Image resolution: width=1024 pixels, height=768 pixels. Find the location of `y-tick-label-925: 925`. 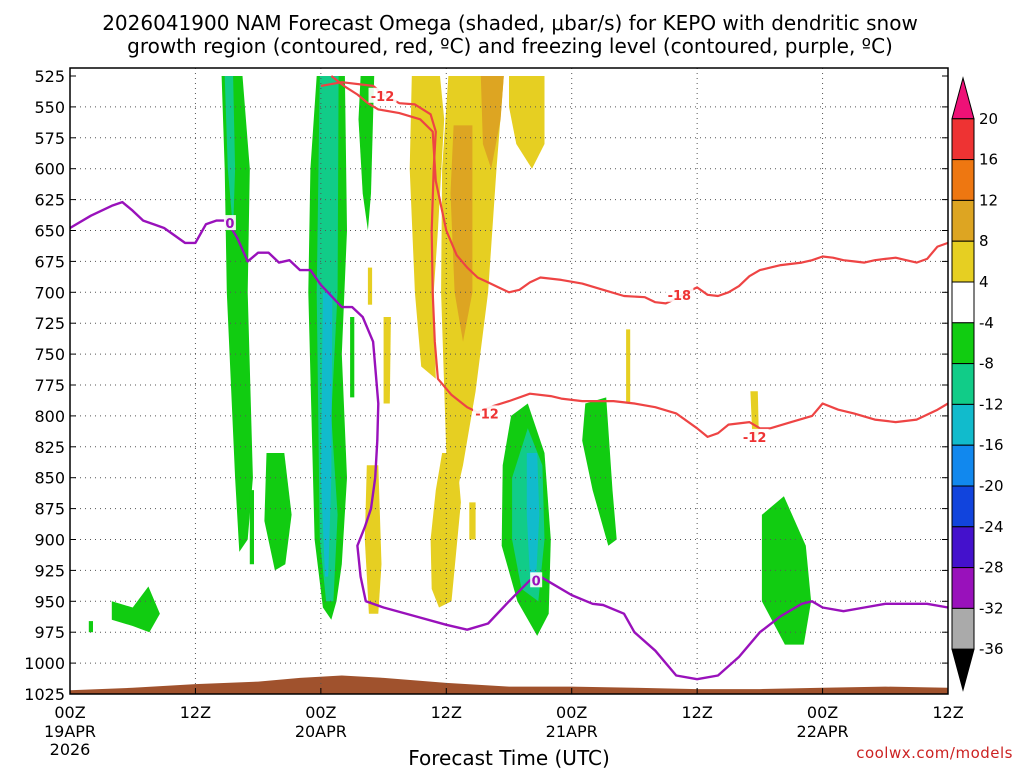

y-tick-label-925: 925 is located at coordinates (49, 570).